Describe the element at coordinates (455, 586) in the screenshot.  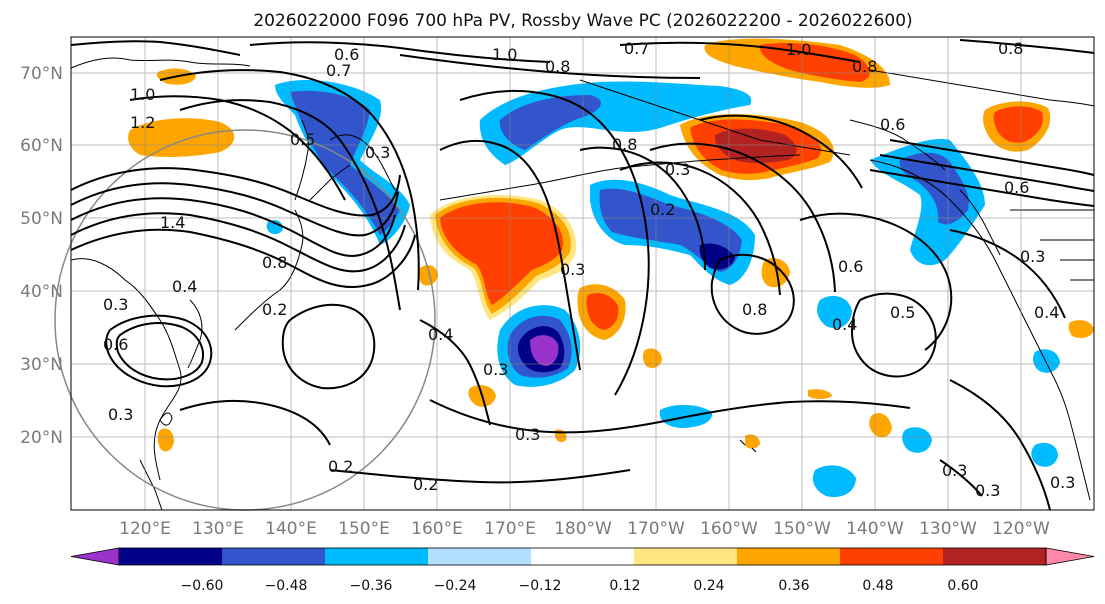
I see `colorbar-tick: −0.24` at that location.